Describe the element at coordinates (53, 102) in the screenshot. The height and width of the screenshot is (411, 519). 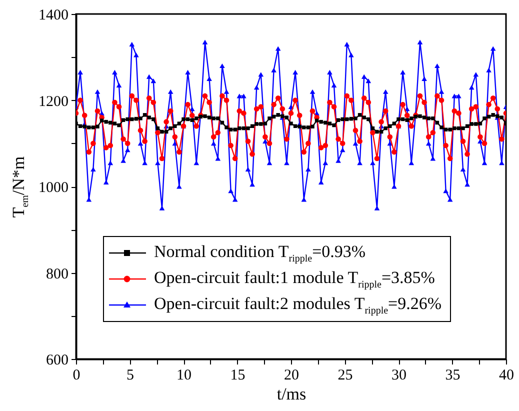
I see `y-tick-label: 1200` at that location.